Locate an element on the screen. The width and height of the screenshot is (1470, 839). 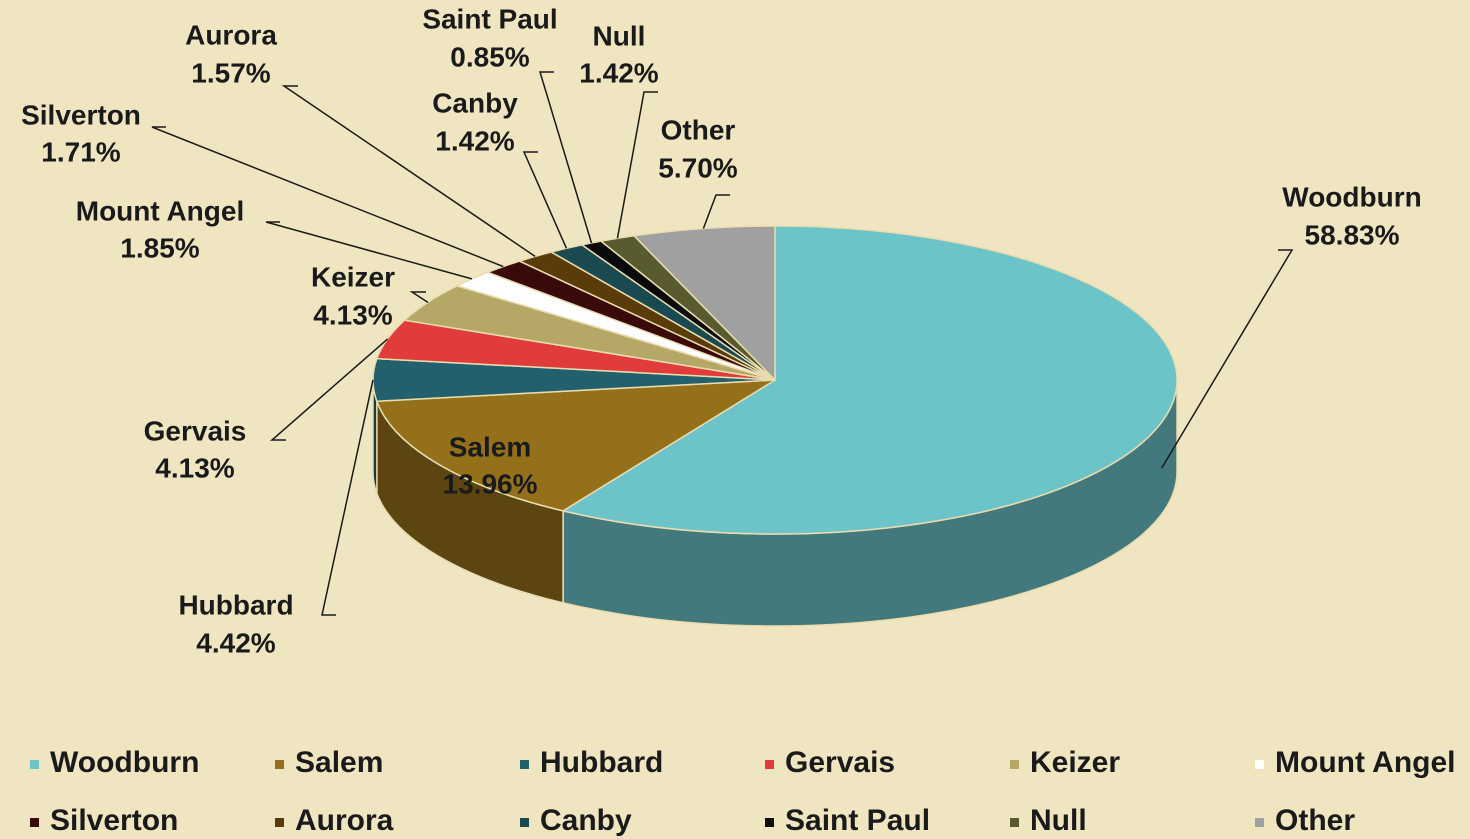
slice-label: Keizer is located at coordinates (353, 276).